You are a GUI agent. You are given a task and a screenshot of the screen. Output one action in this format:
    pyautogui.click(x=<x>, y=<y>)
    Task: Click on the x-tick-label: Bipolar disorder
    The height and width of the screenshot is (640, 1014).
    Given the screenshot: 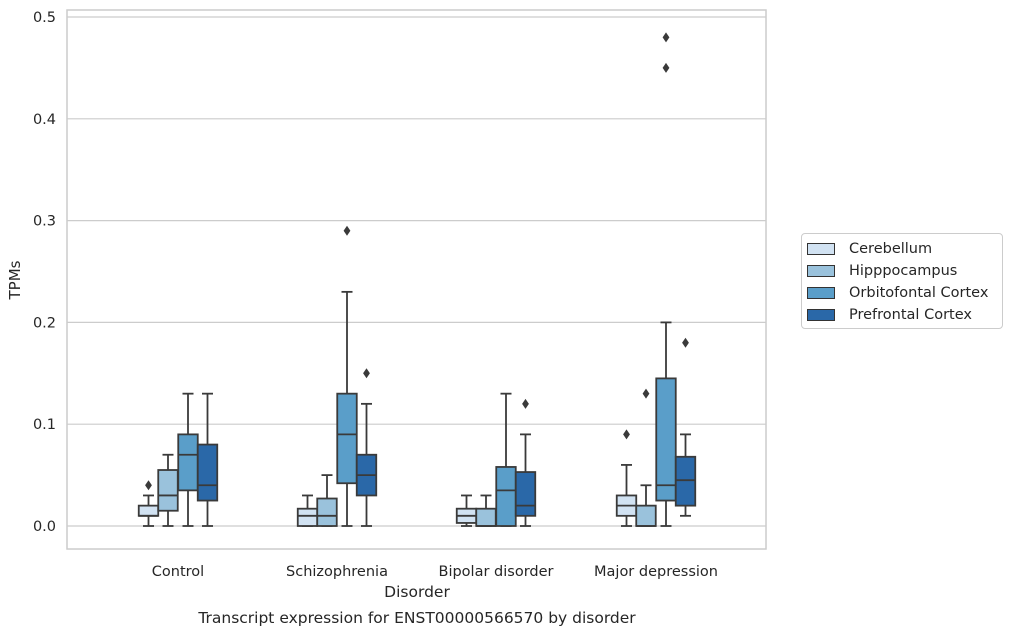 What is the action you would take?
    pyautogui.click(x=496, y=572)
    